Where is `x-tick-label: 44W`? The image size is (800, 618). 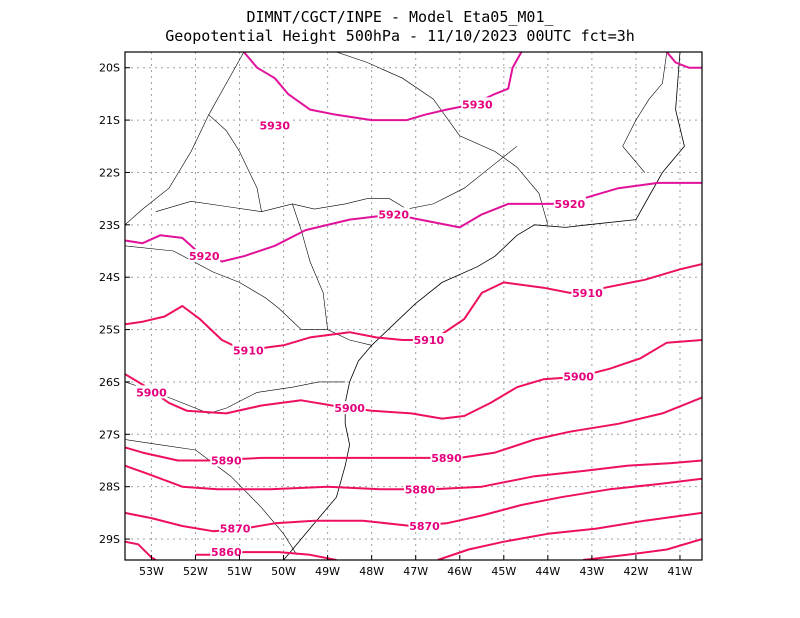
x-tick-label: 44W is located at coordinates (547, 571).